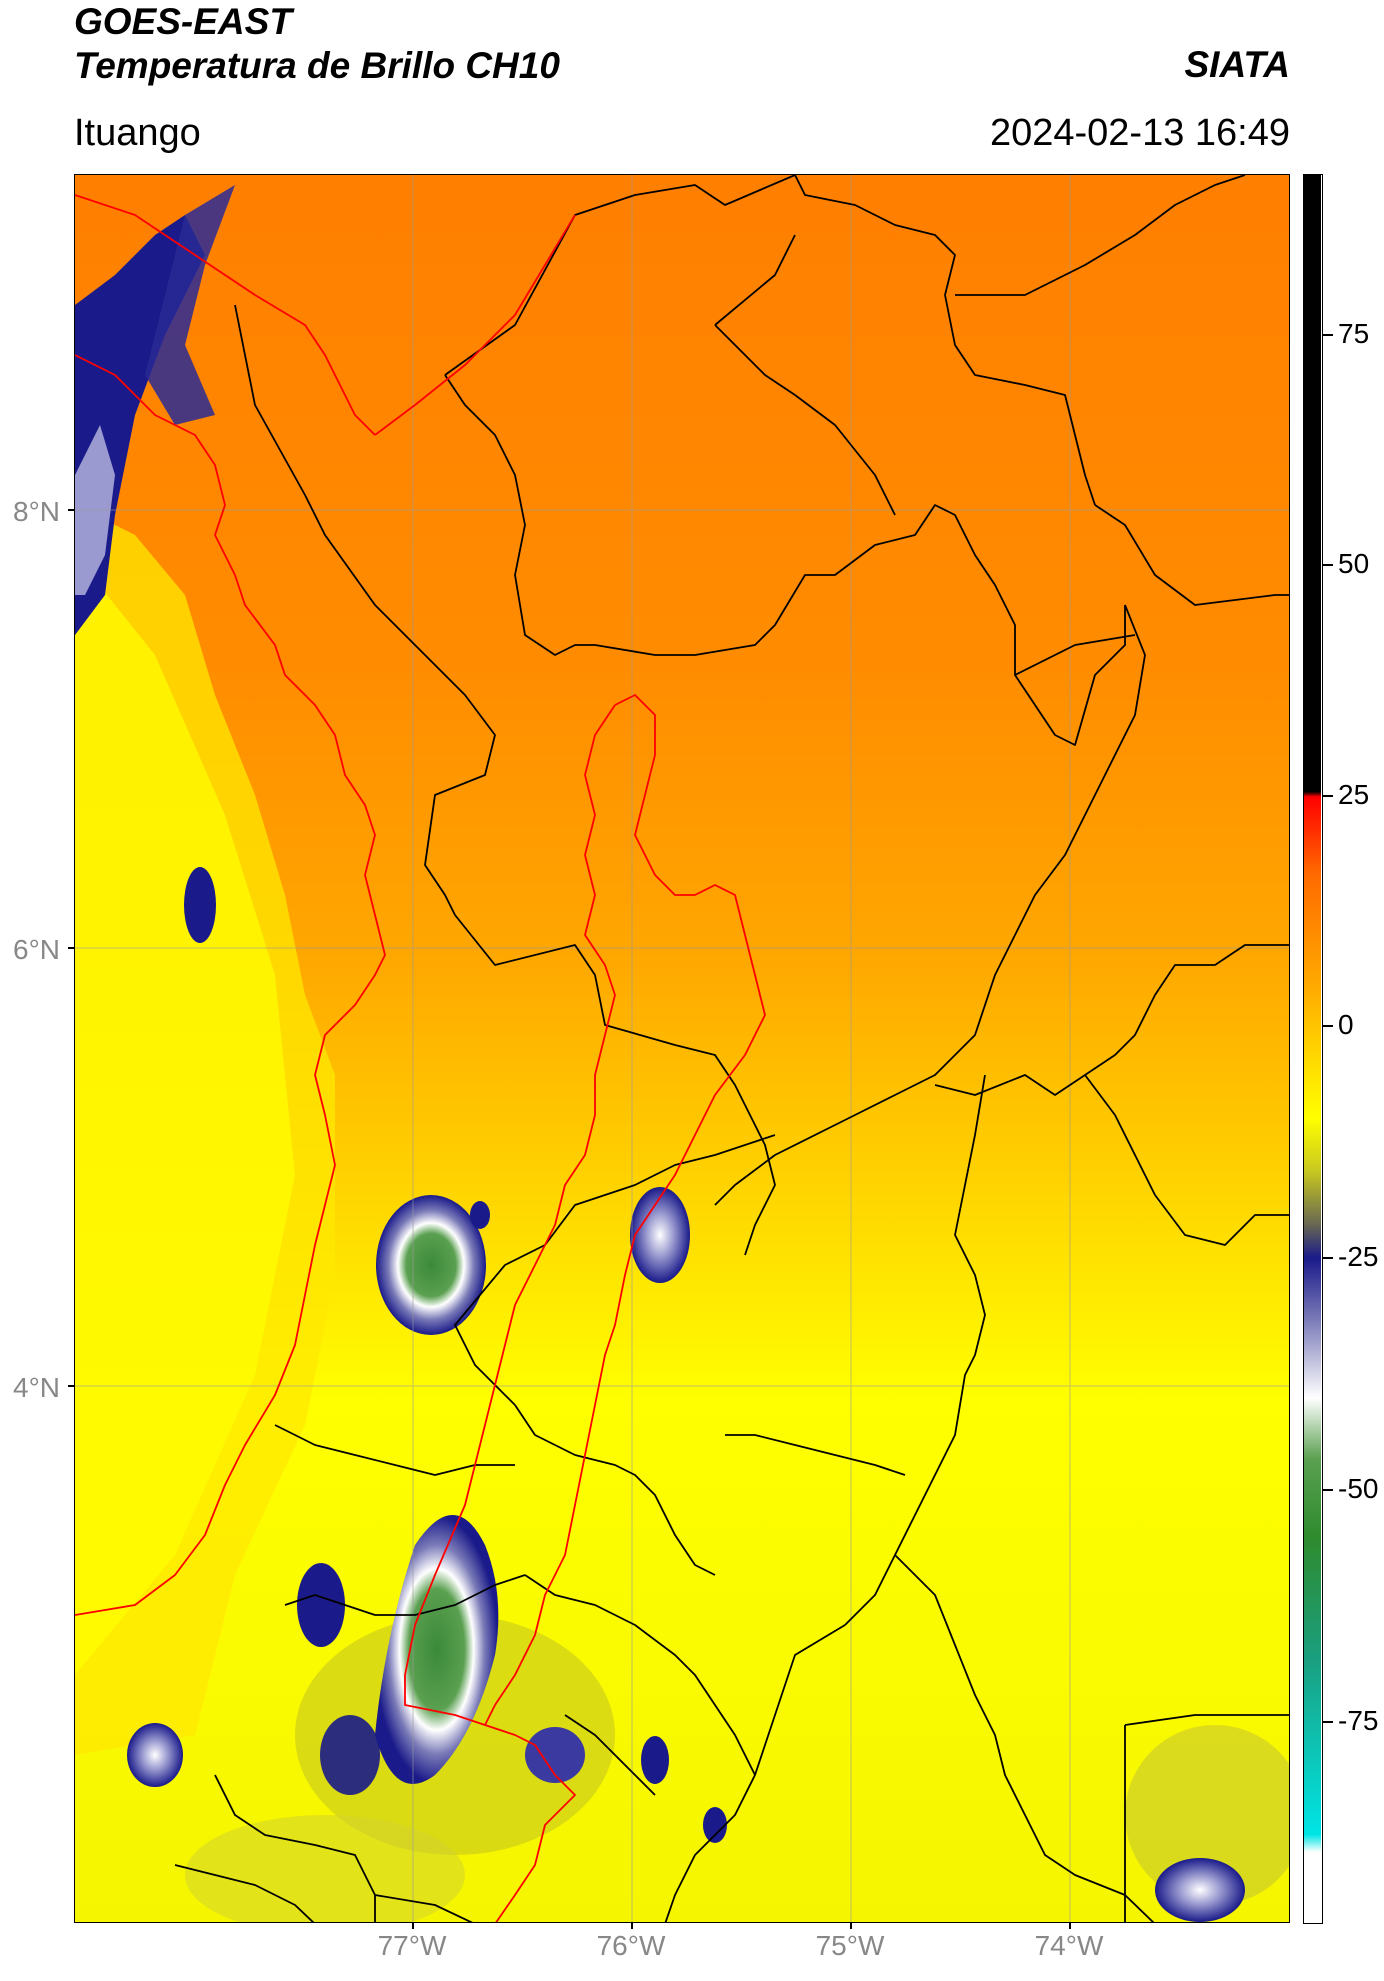 The width and height of the screenshot is (1384, 1981). Describe the element at coordinates (1354, 794) in the screenshot. I see `colorbar-label: 25` at that location.